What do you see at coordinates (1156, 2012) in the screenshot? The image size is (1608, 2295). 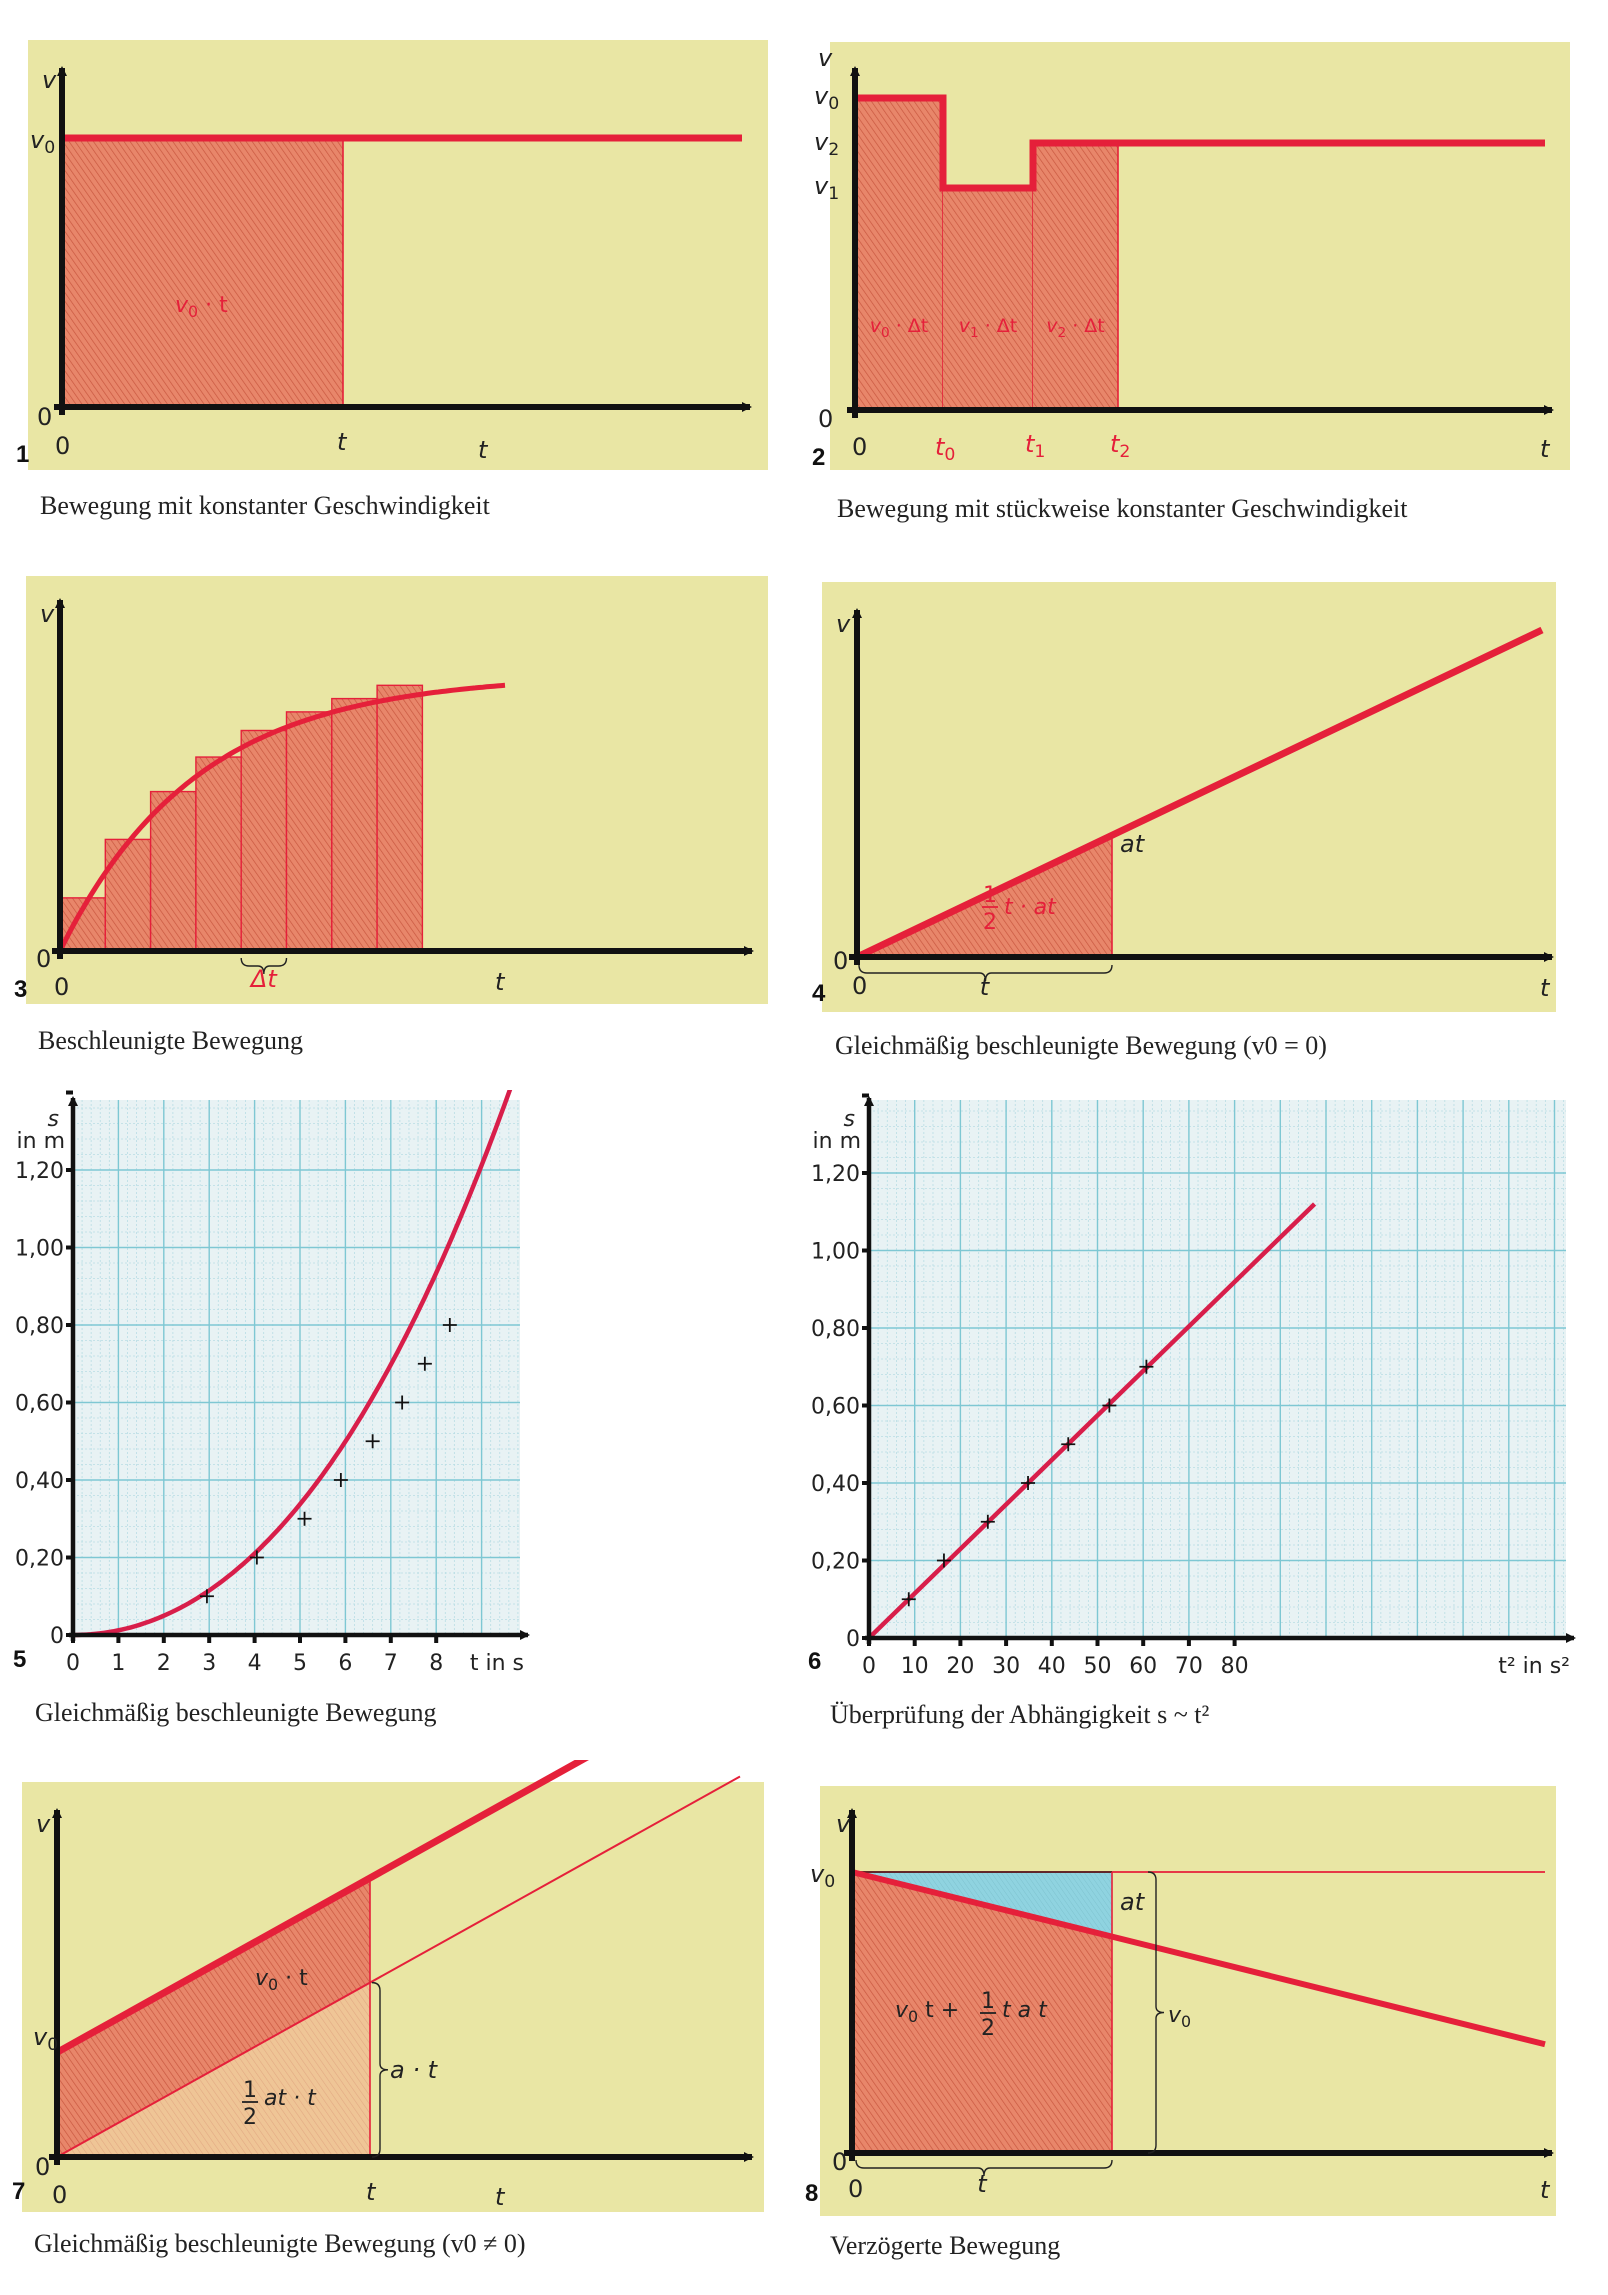 I see `v0-brace` at bounding box center [1156, 2012].